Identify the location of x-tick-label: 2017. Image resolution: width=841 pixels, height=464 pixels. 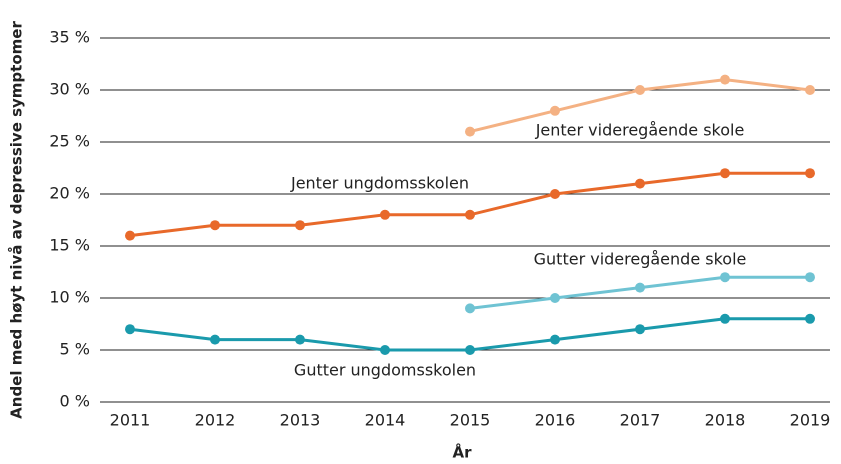
(640, 420).